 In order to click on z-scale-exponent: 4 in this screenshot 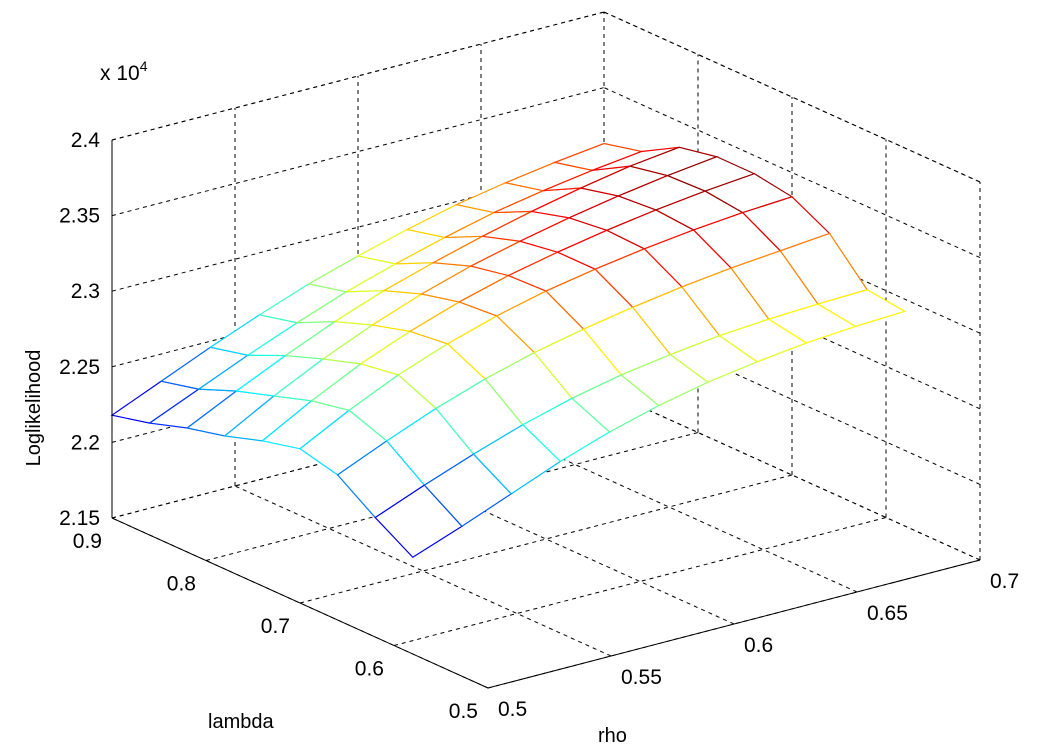, I will do `click(144, 66)`.